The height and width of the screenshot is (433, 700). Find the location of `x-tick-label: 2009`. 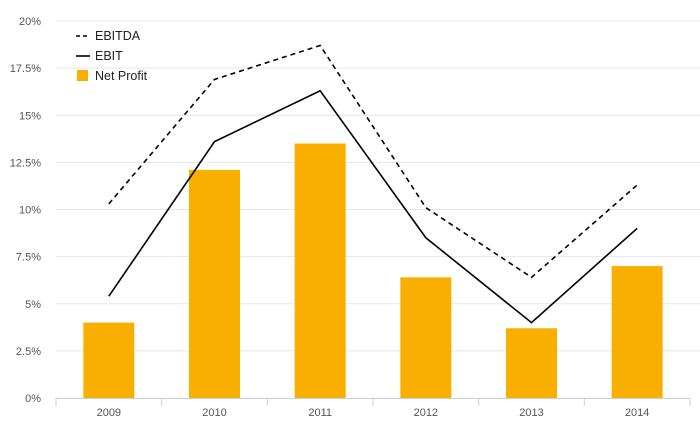

x-tick-label: 2009 is located at coordinates (109, 413).